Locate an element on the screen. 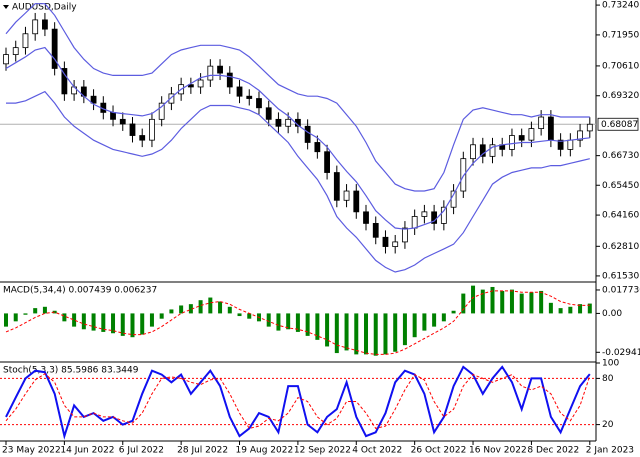  panel-title: MACD(5,34,4) 0.007439 0.006237 is located at coordinates (80, 291).